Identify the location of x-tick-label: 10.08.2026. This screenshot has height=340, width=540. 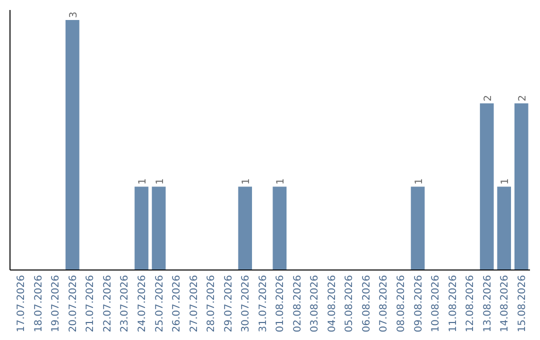
(436, 303).